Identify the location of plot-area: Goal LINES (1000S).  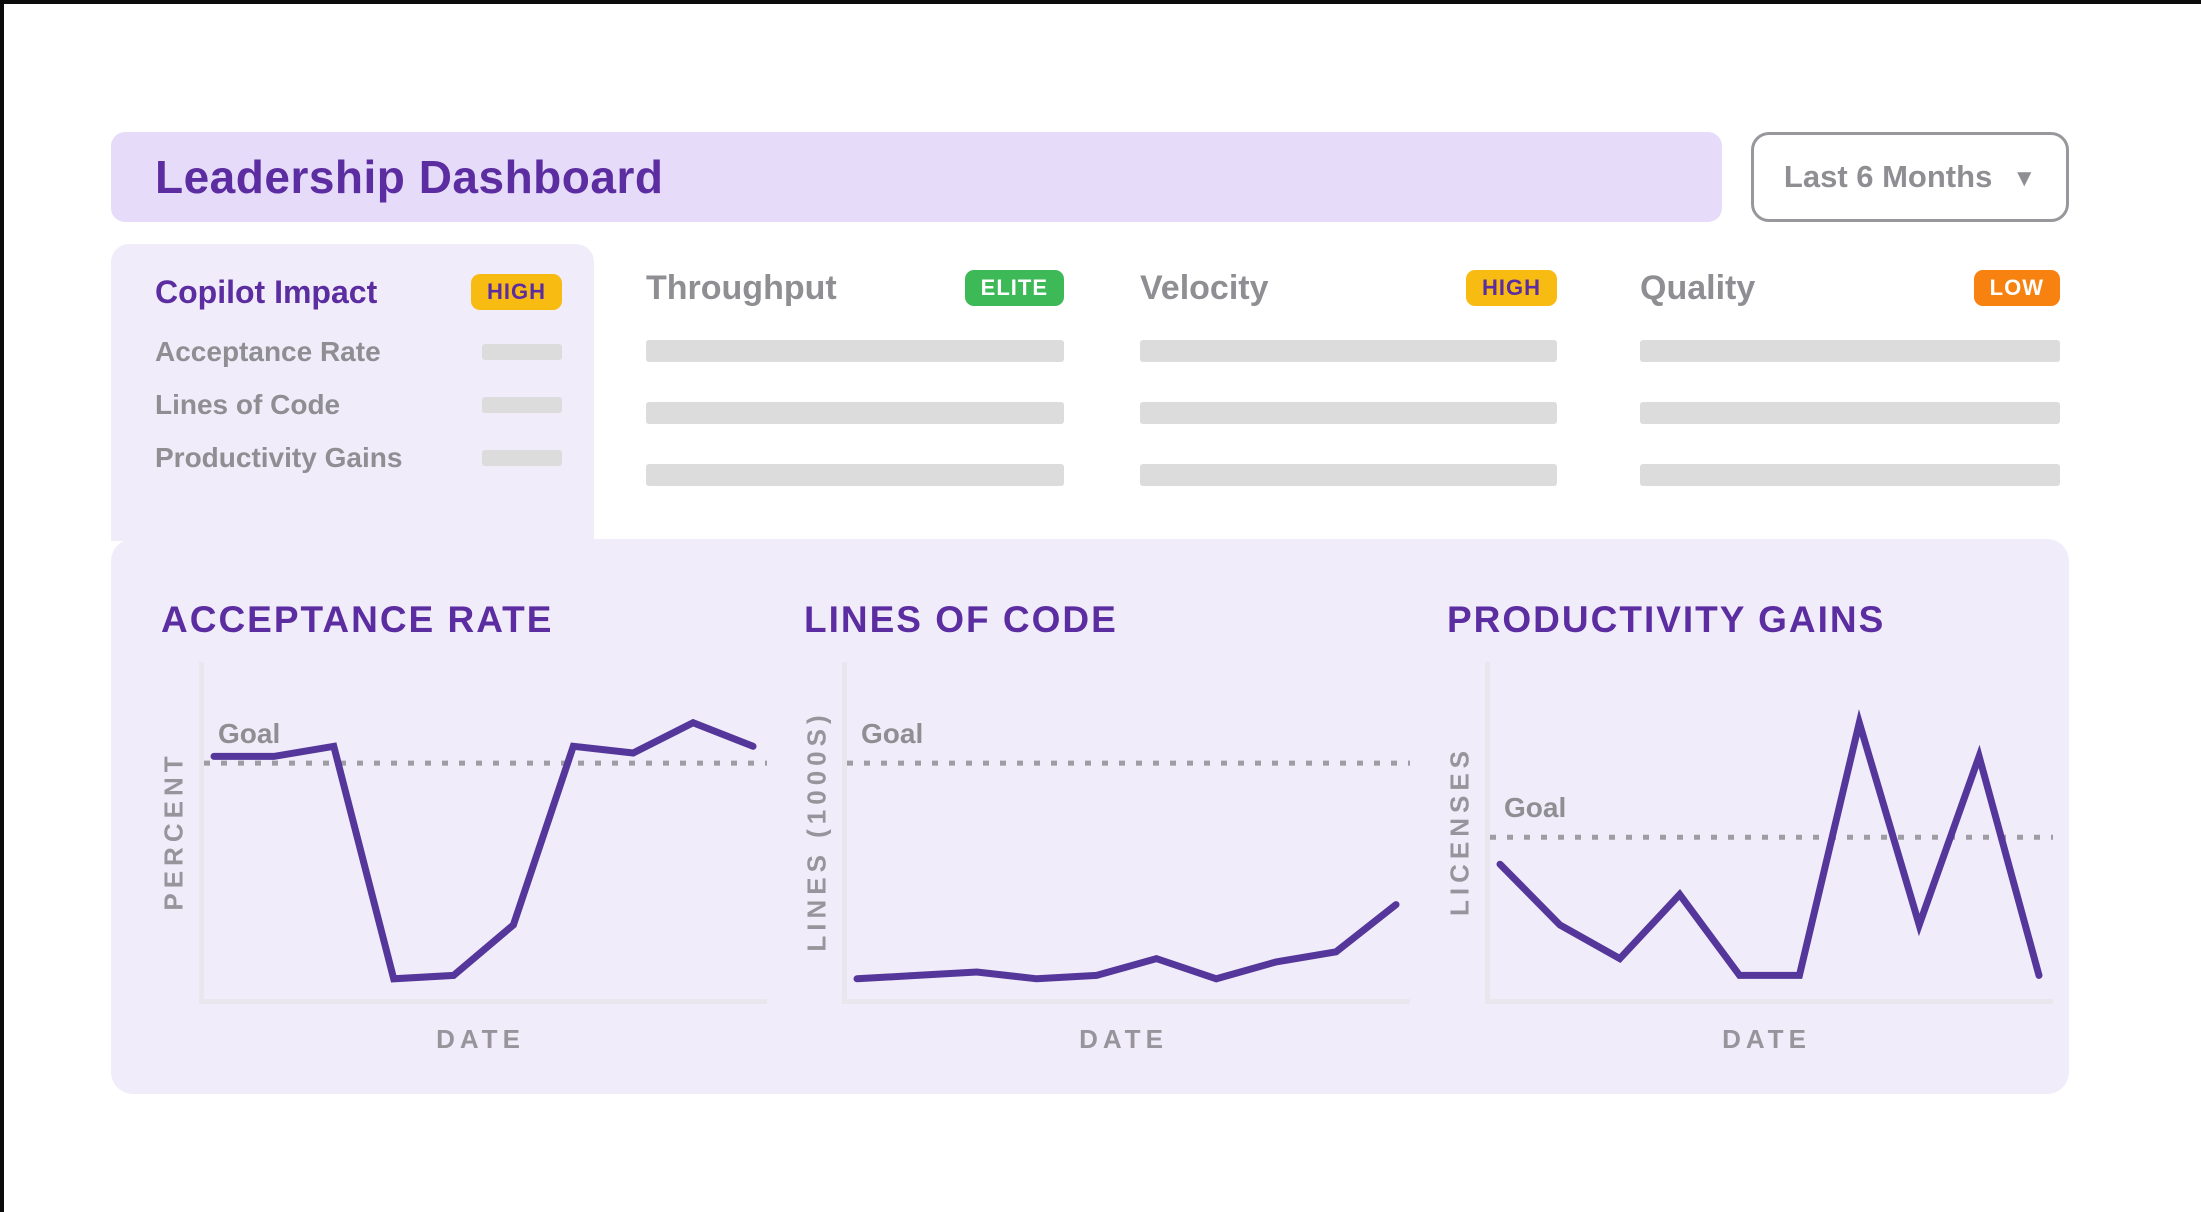
(1106, 833).